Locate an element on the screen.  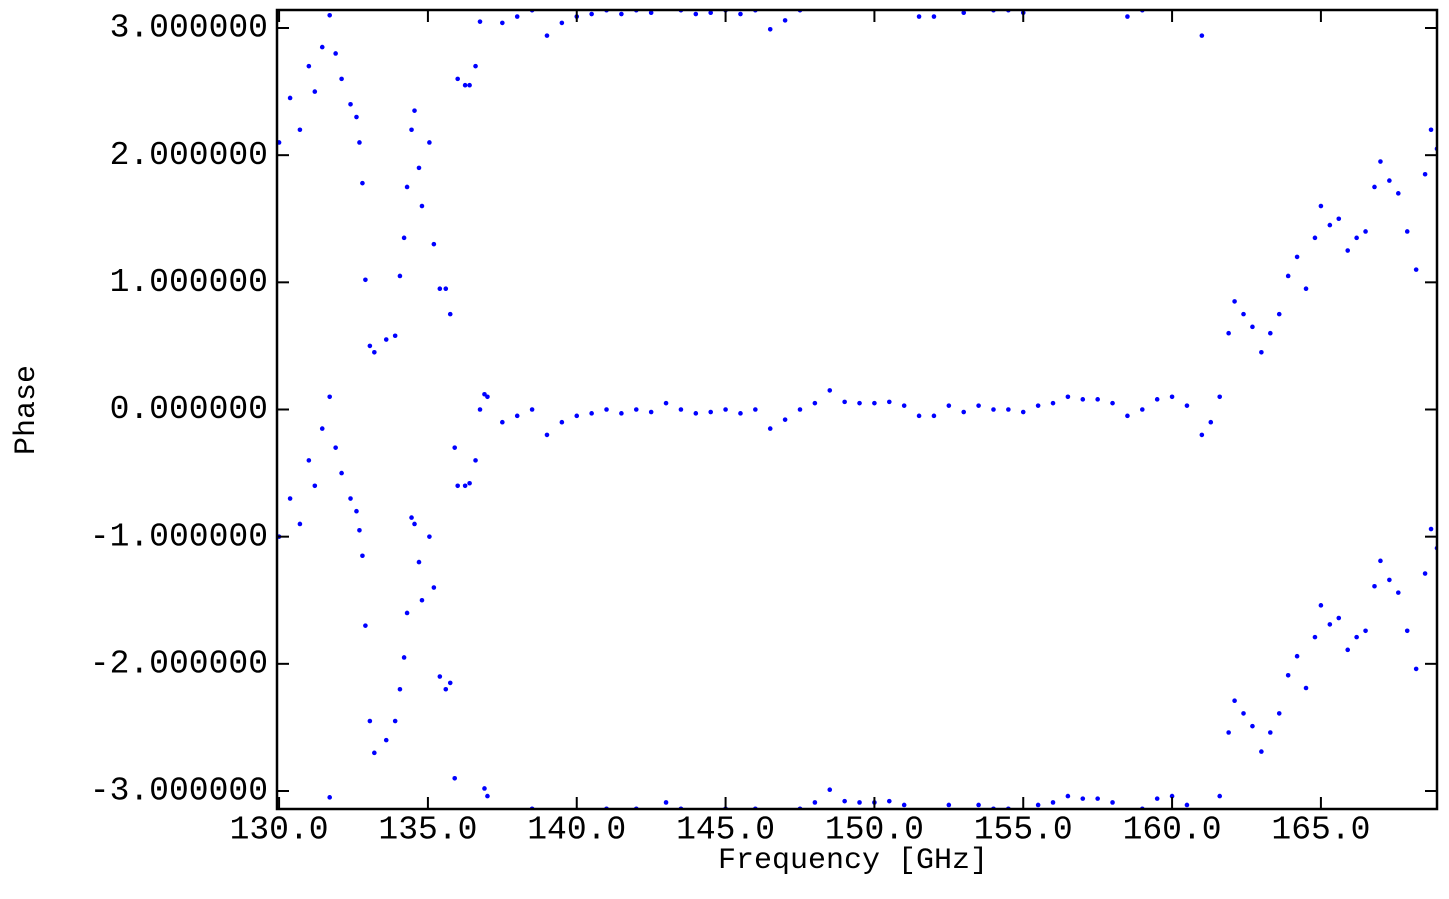
y-tick-label: 3.000000 is located at coordinates (189, 28).